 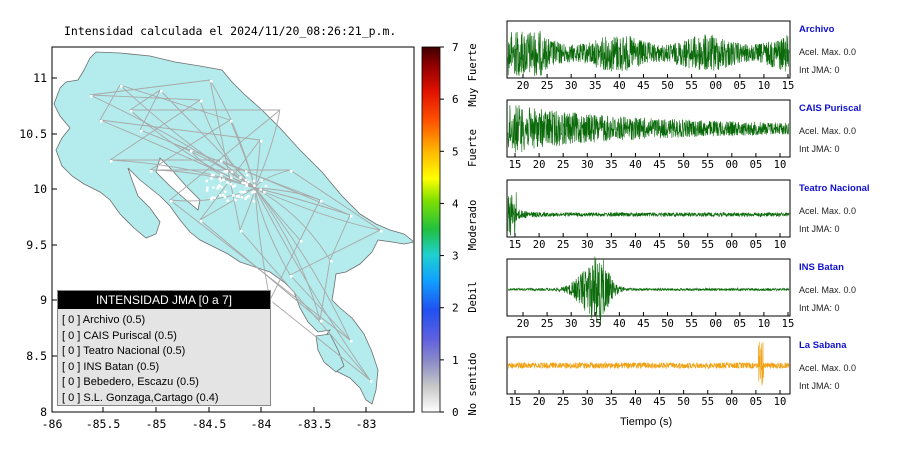 I want to click on seismogram-trace, so click(x=648, y=214).